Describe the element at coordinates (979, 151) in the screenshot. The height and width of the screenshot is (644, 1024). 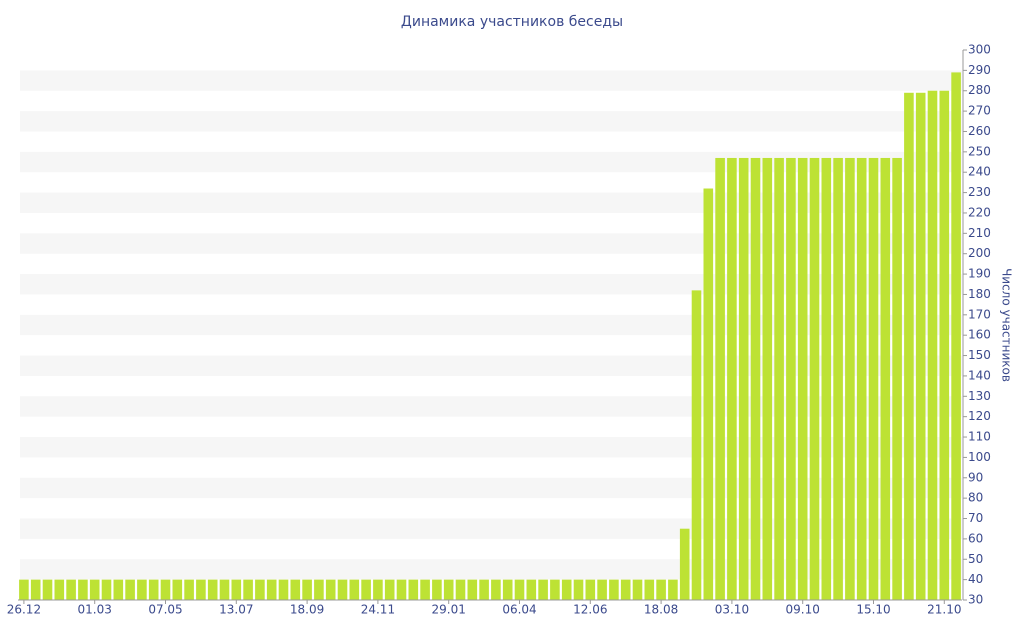
I see `y-tick-label: 250` at that location.